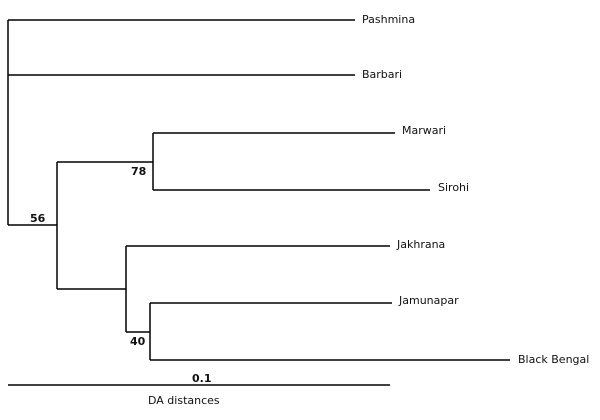  Describe the element at coordinates (138, 341) in the screenshot. I see `support-value: 40` at that location.